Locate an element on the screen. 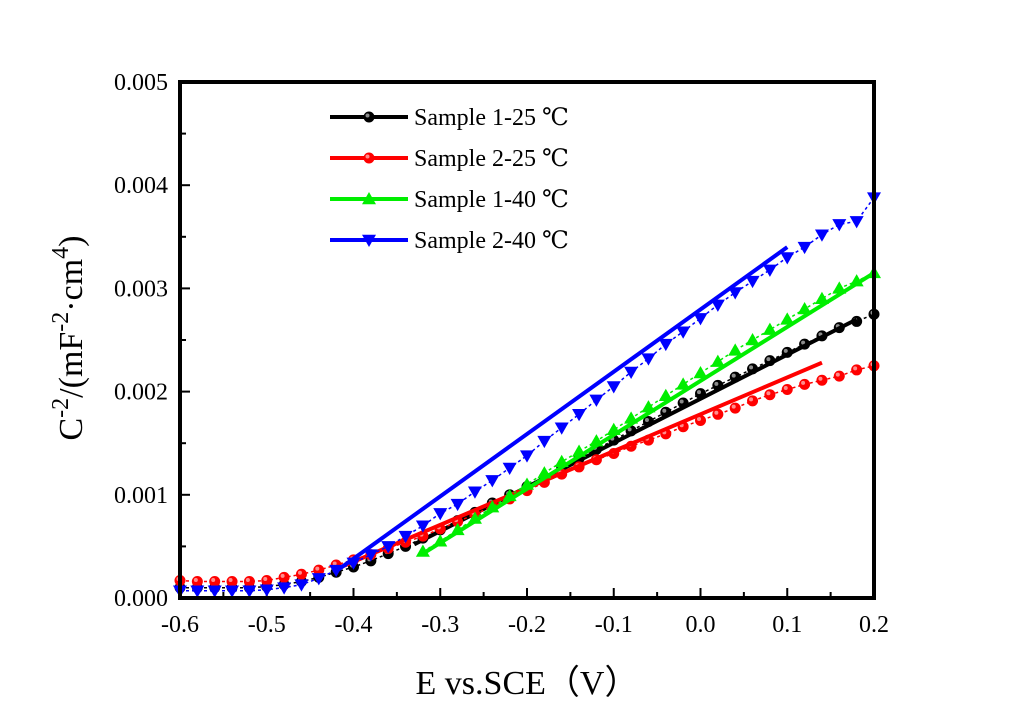 The image size is (1015, 719). legend-label: Sample 2-40 ℃ is located at coordinates (491, 241).